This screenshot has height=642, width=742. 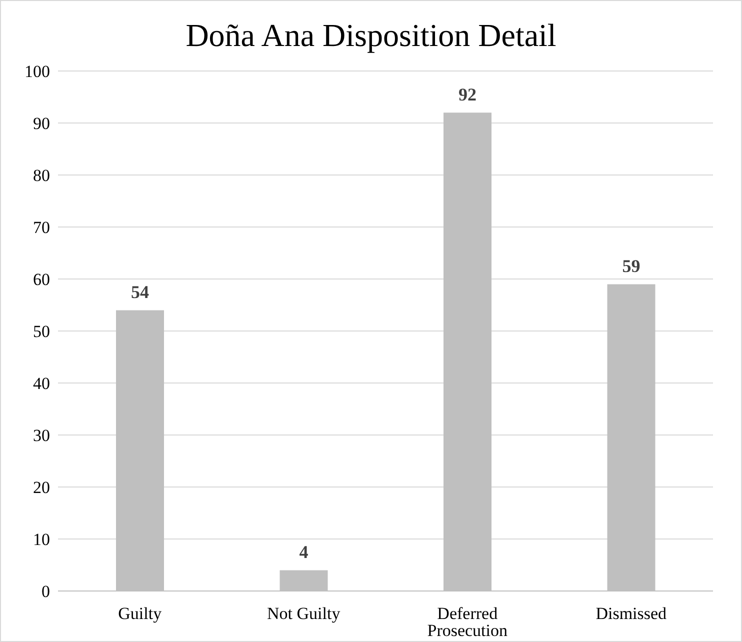 What do you see at coordinates (37, 72) in the screenshot?
I see `y-tick-label: 100` at bounding box center [37, 72].